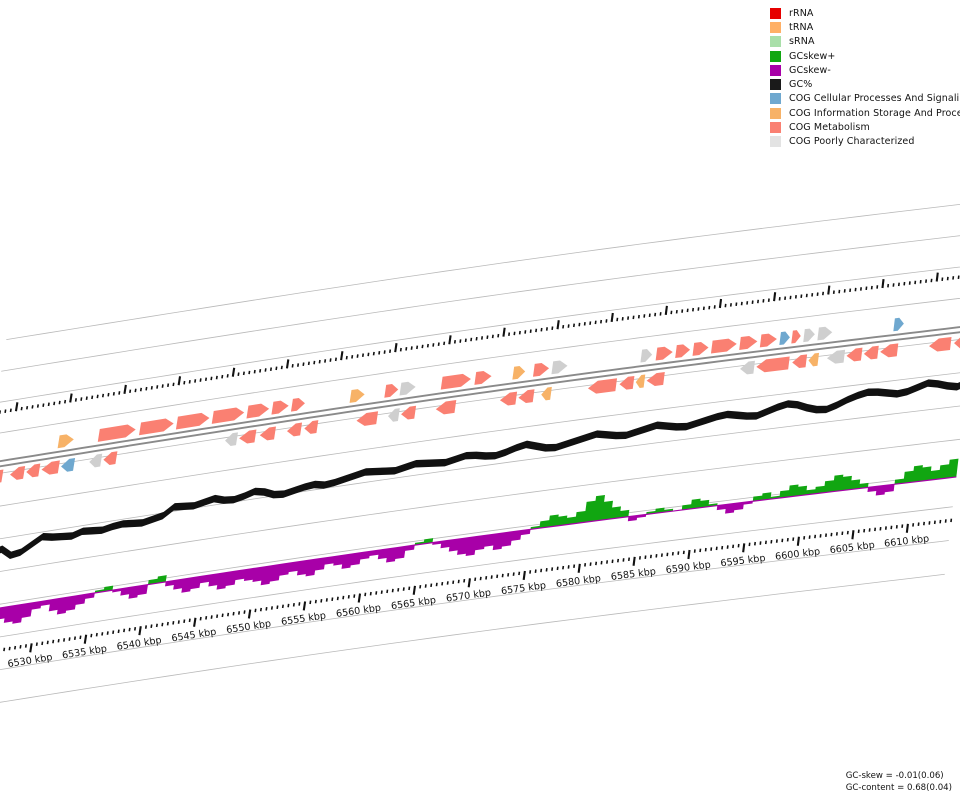  Describe the element at coordinates (775, 99) in the screenshot. I see `legend-swatch-cog-cellular` at that location.